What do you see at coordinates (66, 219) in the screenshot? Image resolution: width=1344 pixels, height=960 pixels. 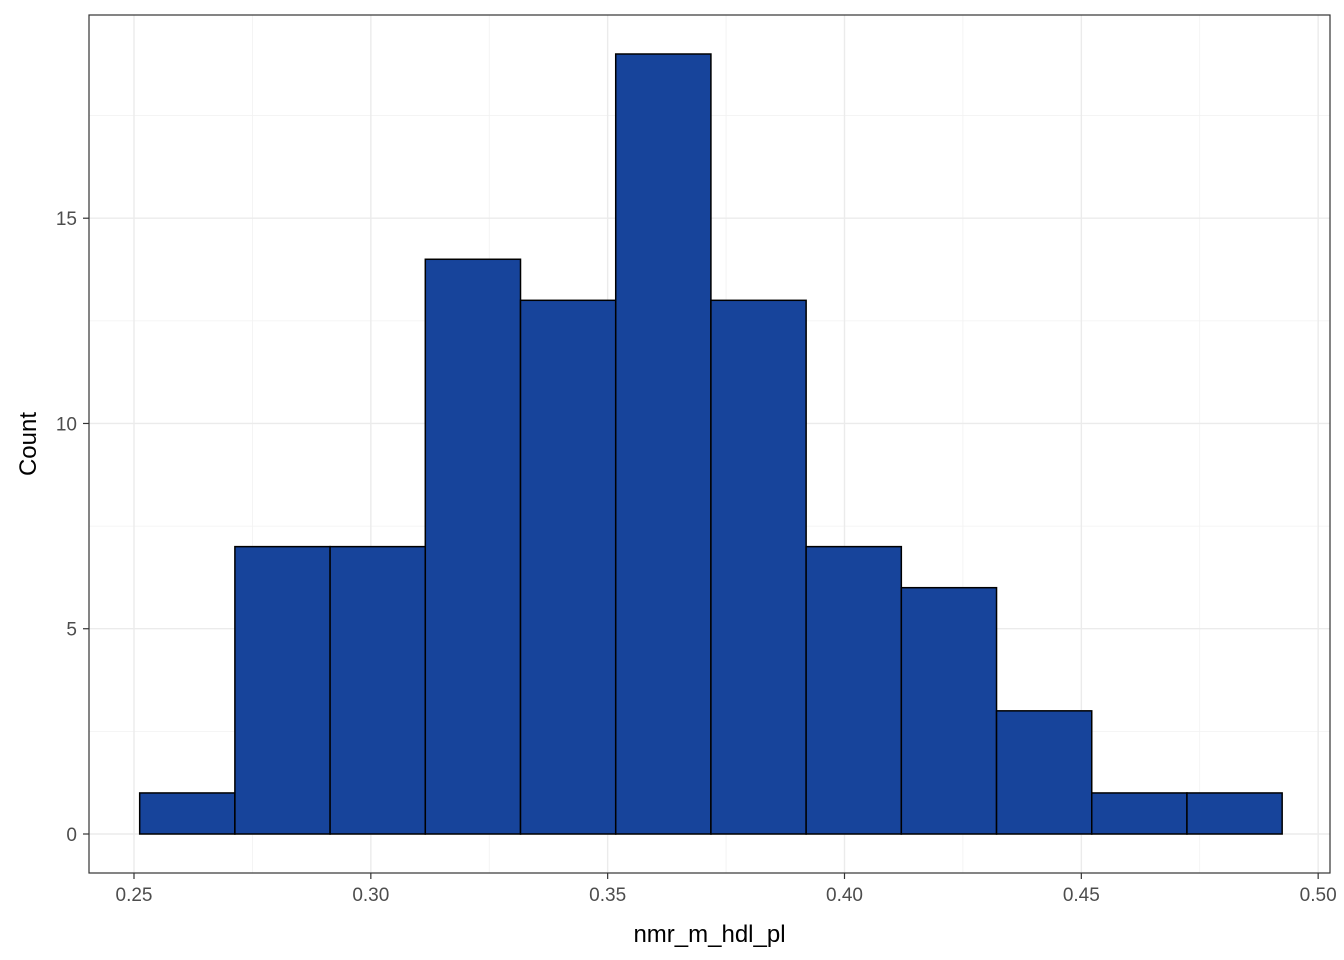 I see `y-tick-label: 15` at bounding box center [66, 219].